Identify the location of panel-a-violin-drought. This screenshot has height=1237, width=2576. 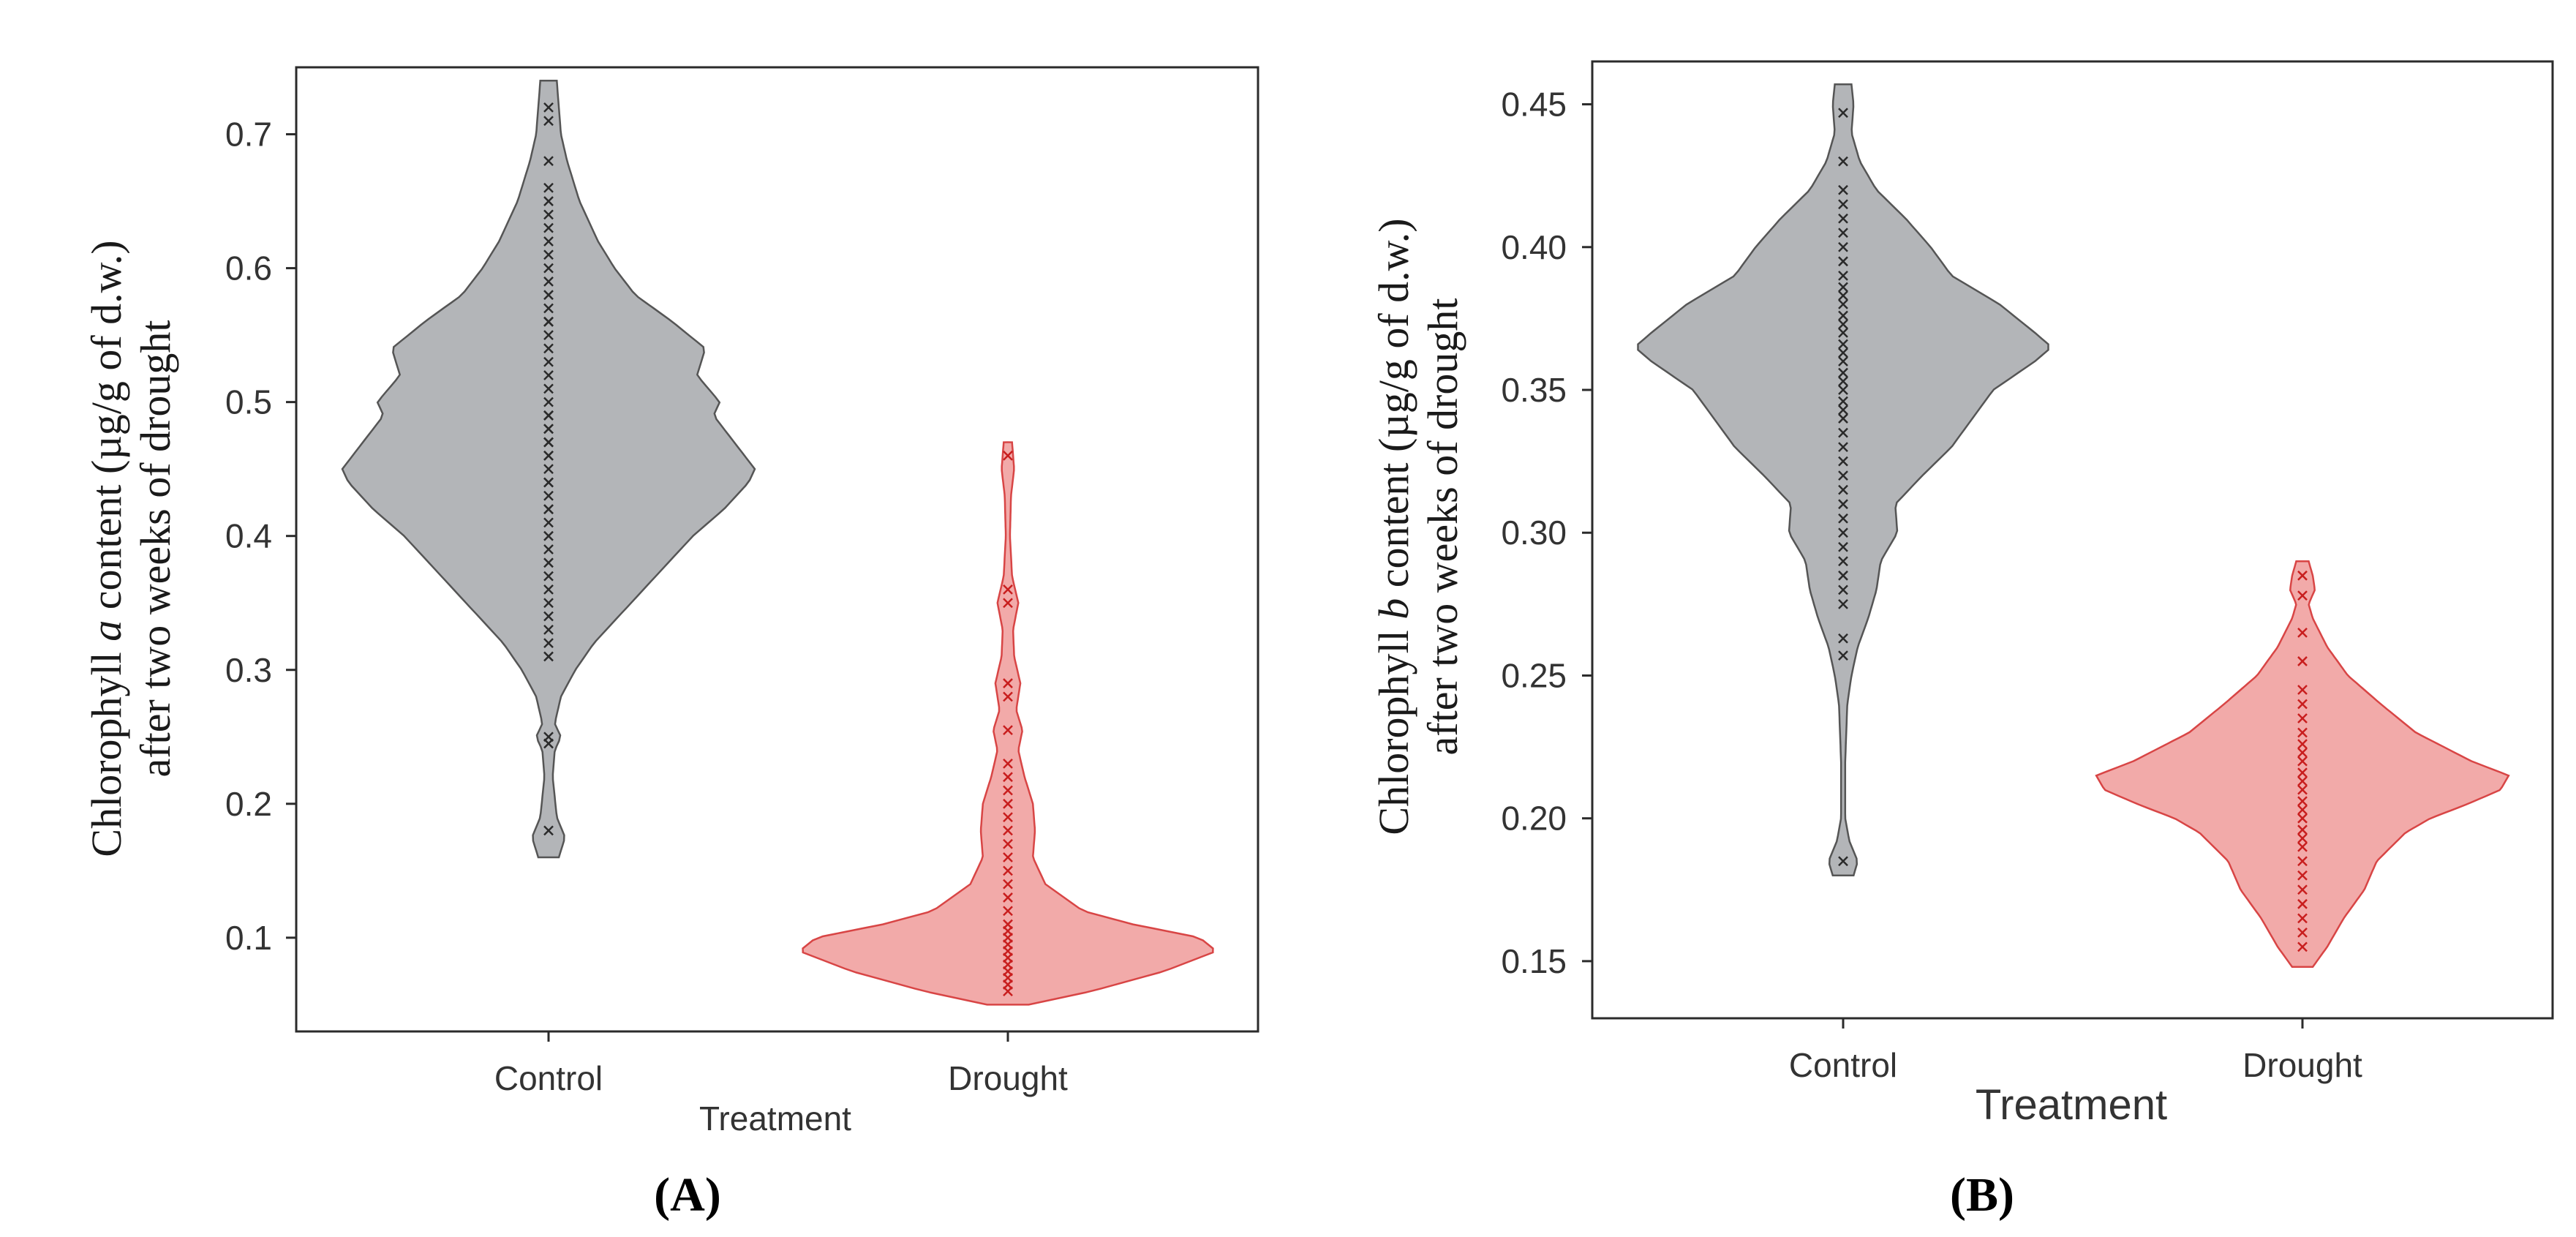
(1008, 723).